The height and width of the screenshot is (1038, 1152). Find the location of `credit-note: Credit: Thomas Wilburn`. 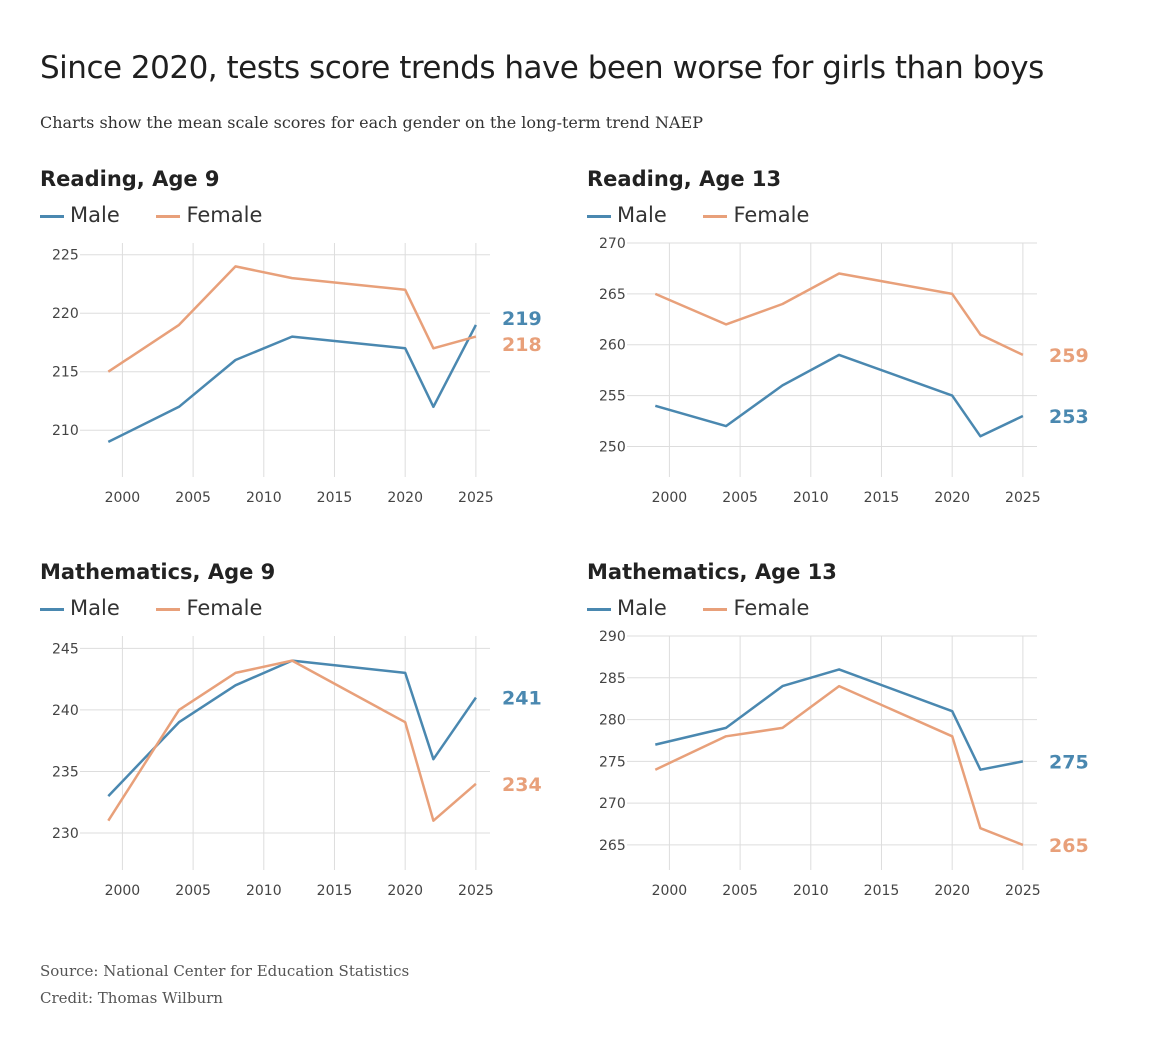

credit-note: Credit: Thomas Wilburn is located at coordinates (131, 998).